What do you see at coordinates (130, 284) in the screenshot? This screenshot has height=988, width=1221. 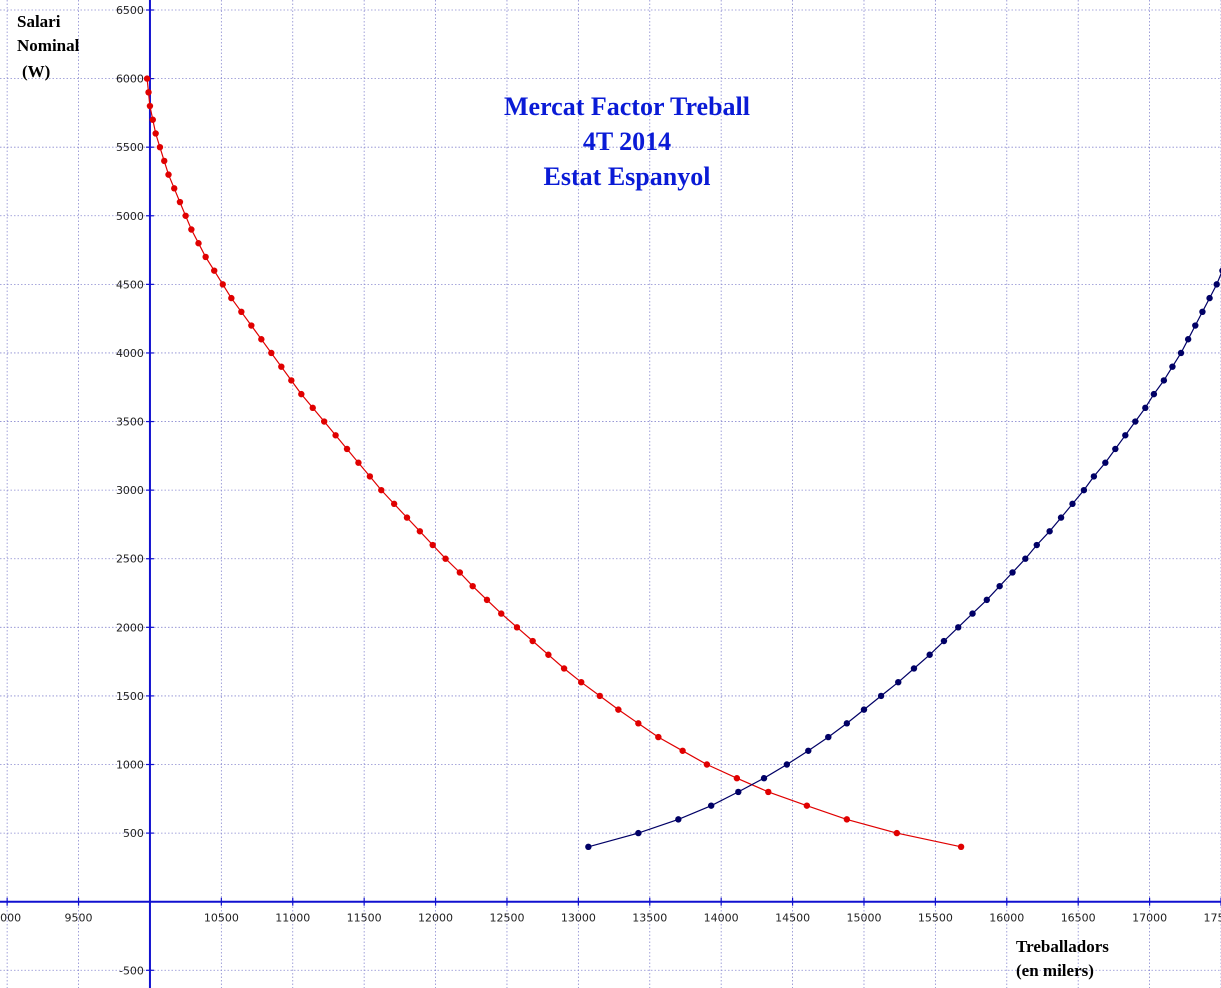 I see `y-tick-label: 4500` at bounding box center [130, 284].